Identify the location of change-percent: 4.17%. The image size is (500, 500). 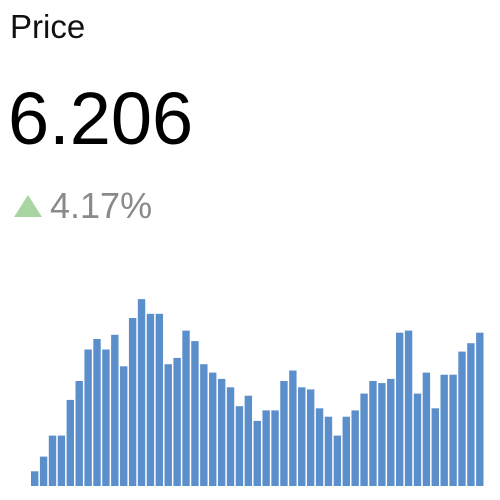
(101, 205).